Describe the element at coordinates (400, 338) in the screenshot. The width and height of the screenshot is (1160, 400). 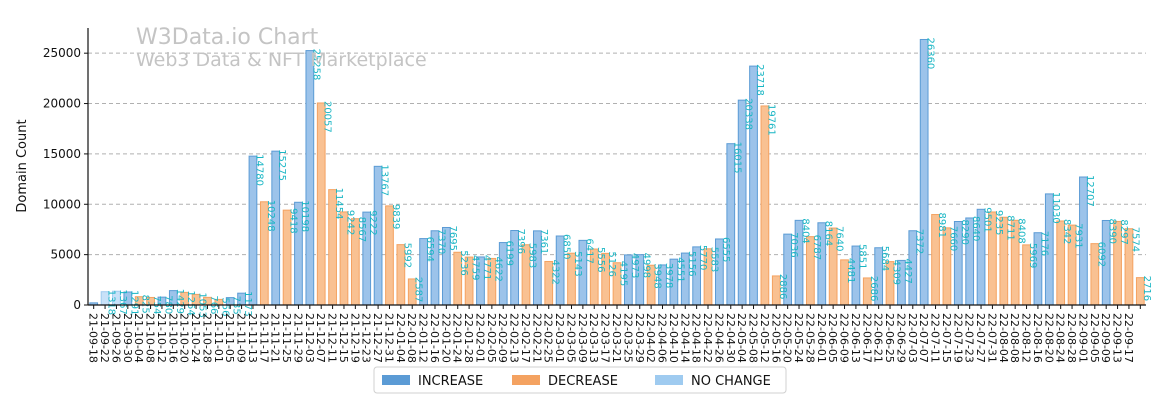
I see `x-tick-label: 22-01-04` at that location.